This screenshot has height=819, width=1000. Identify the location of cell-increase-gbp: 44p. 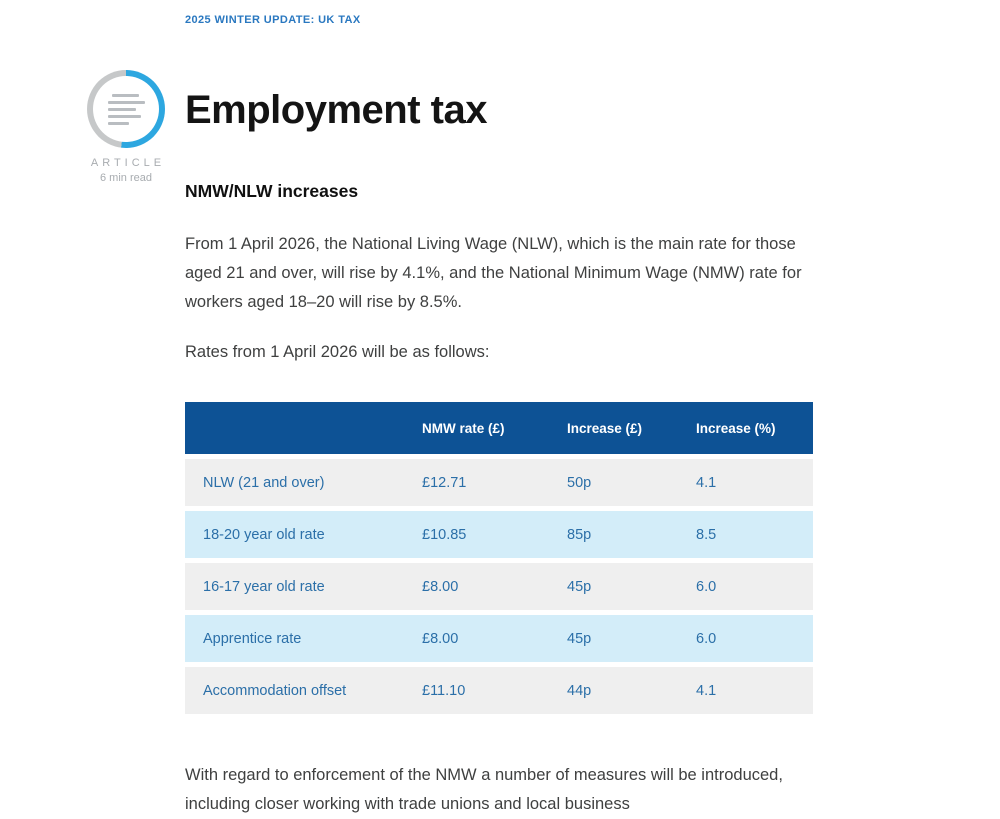
(631, 690).